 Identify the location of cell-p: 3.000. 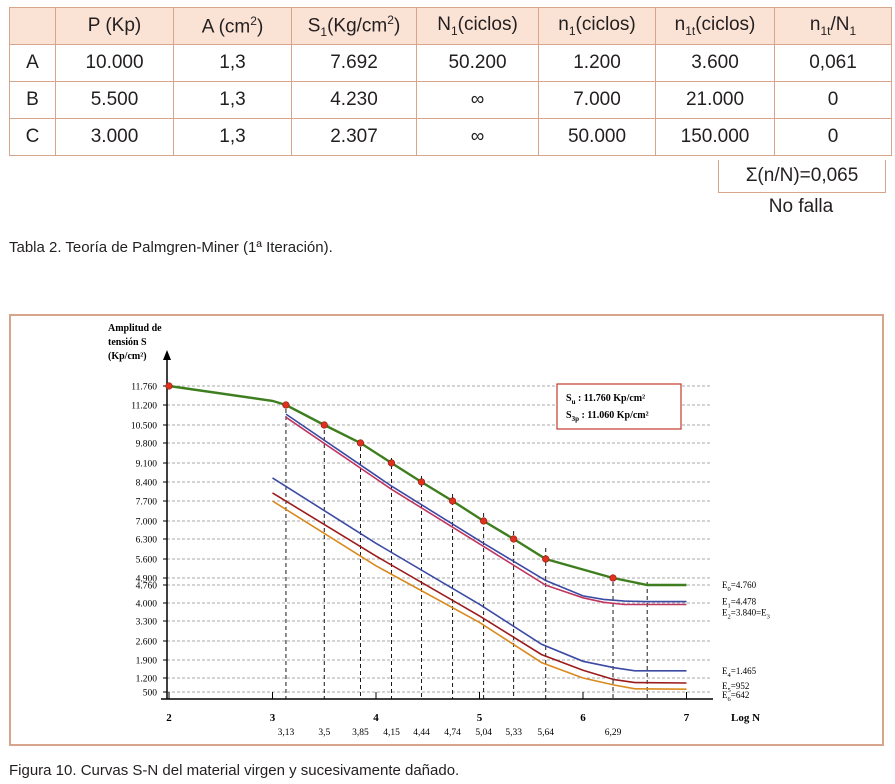
(114, 137).